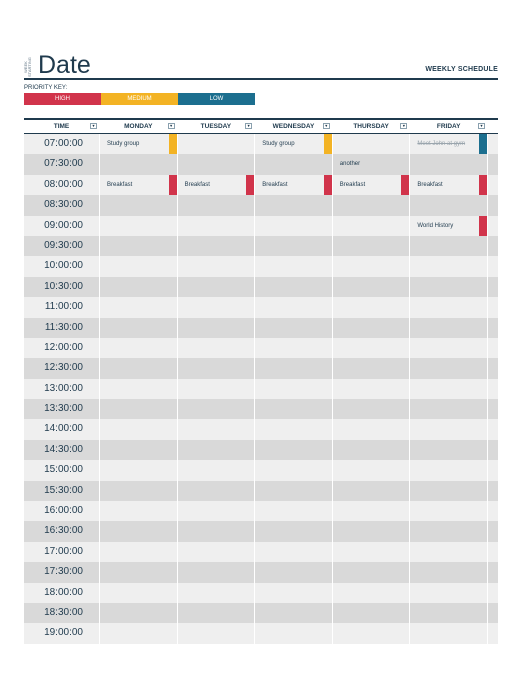  I want to click on schedule-cell-wednesday: Study group, so click(294, 144).